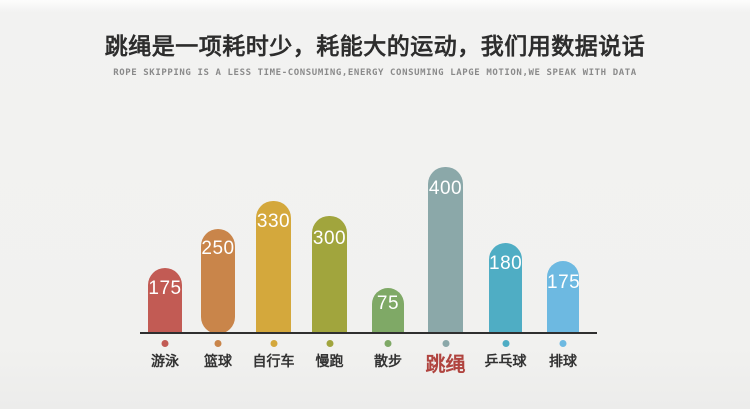  I want to click on bar-table-tennis: 180, so click(505, 288).